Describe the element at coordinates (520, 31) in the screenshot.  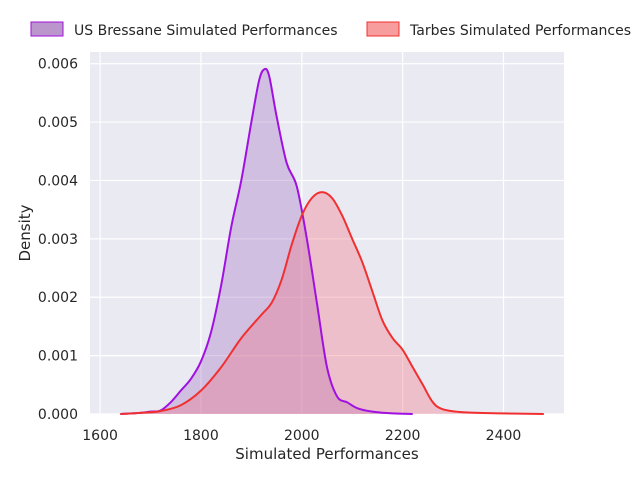
I see `legend-label-tarbes: Tarbes Simulated Performances` at that location.